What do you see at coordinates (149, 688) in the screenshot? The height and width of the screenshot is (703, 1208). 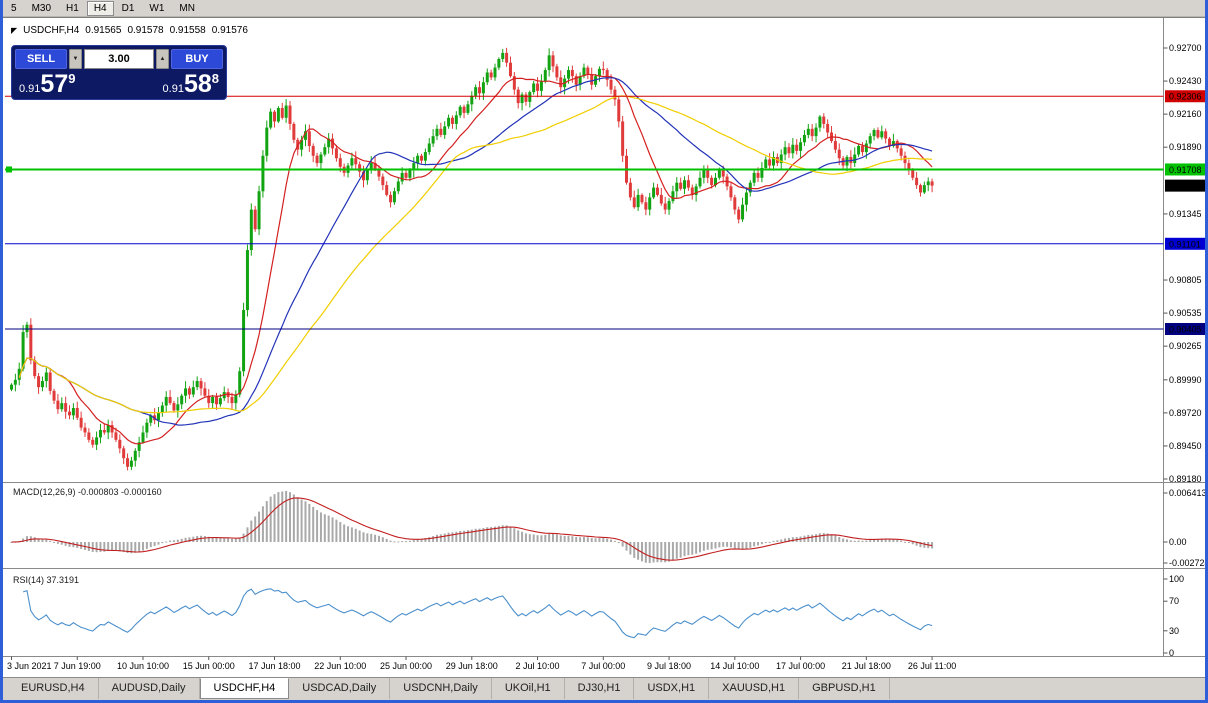 I see `chart-tab-AUDUSD-Daily: AUDUSD,Daily` at bounding box center [149, 688].